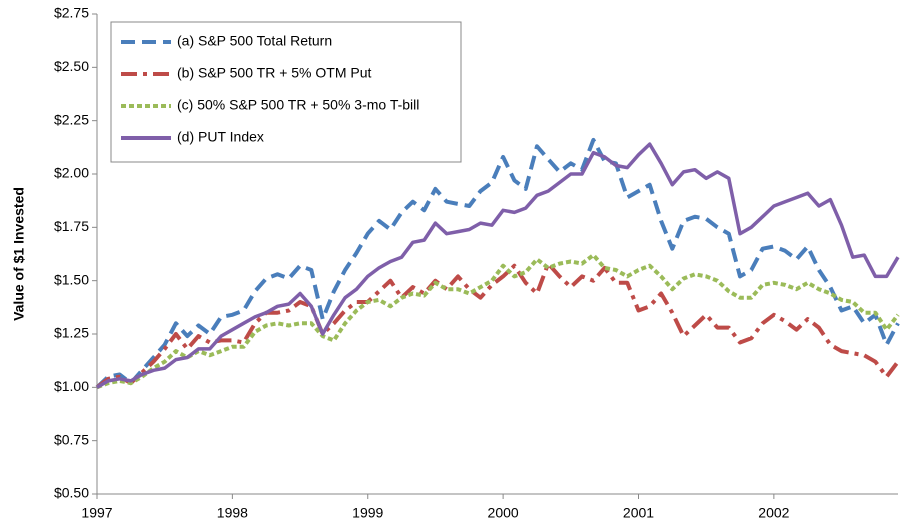 This screenshot has height=529, width=900. Describe the element at coordinates (71, 13) in the screenshot. I see `y-tick-label: $2.75` at that location.